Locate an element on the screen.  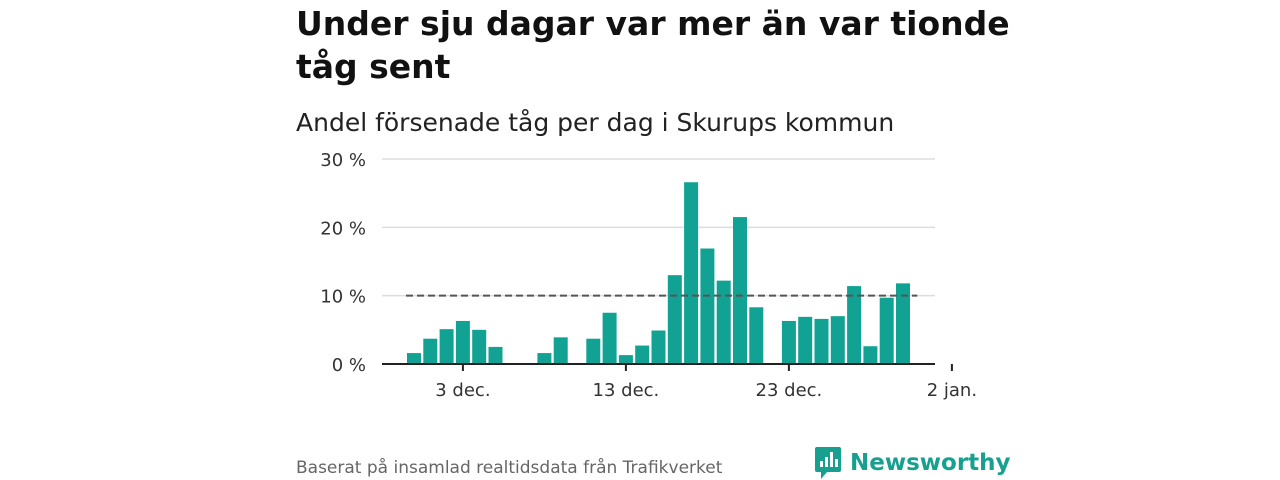
brand-logo: Newsworthy is located at coordinates (912, 463).